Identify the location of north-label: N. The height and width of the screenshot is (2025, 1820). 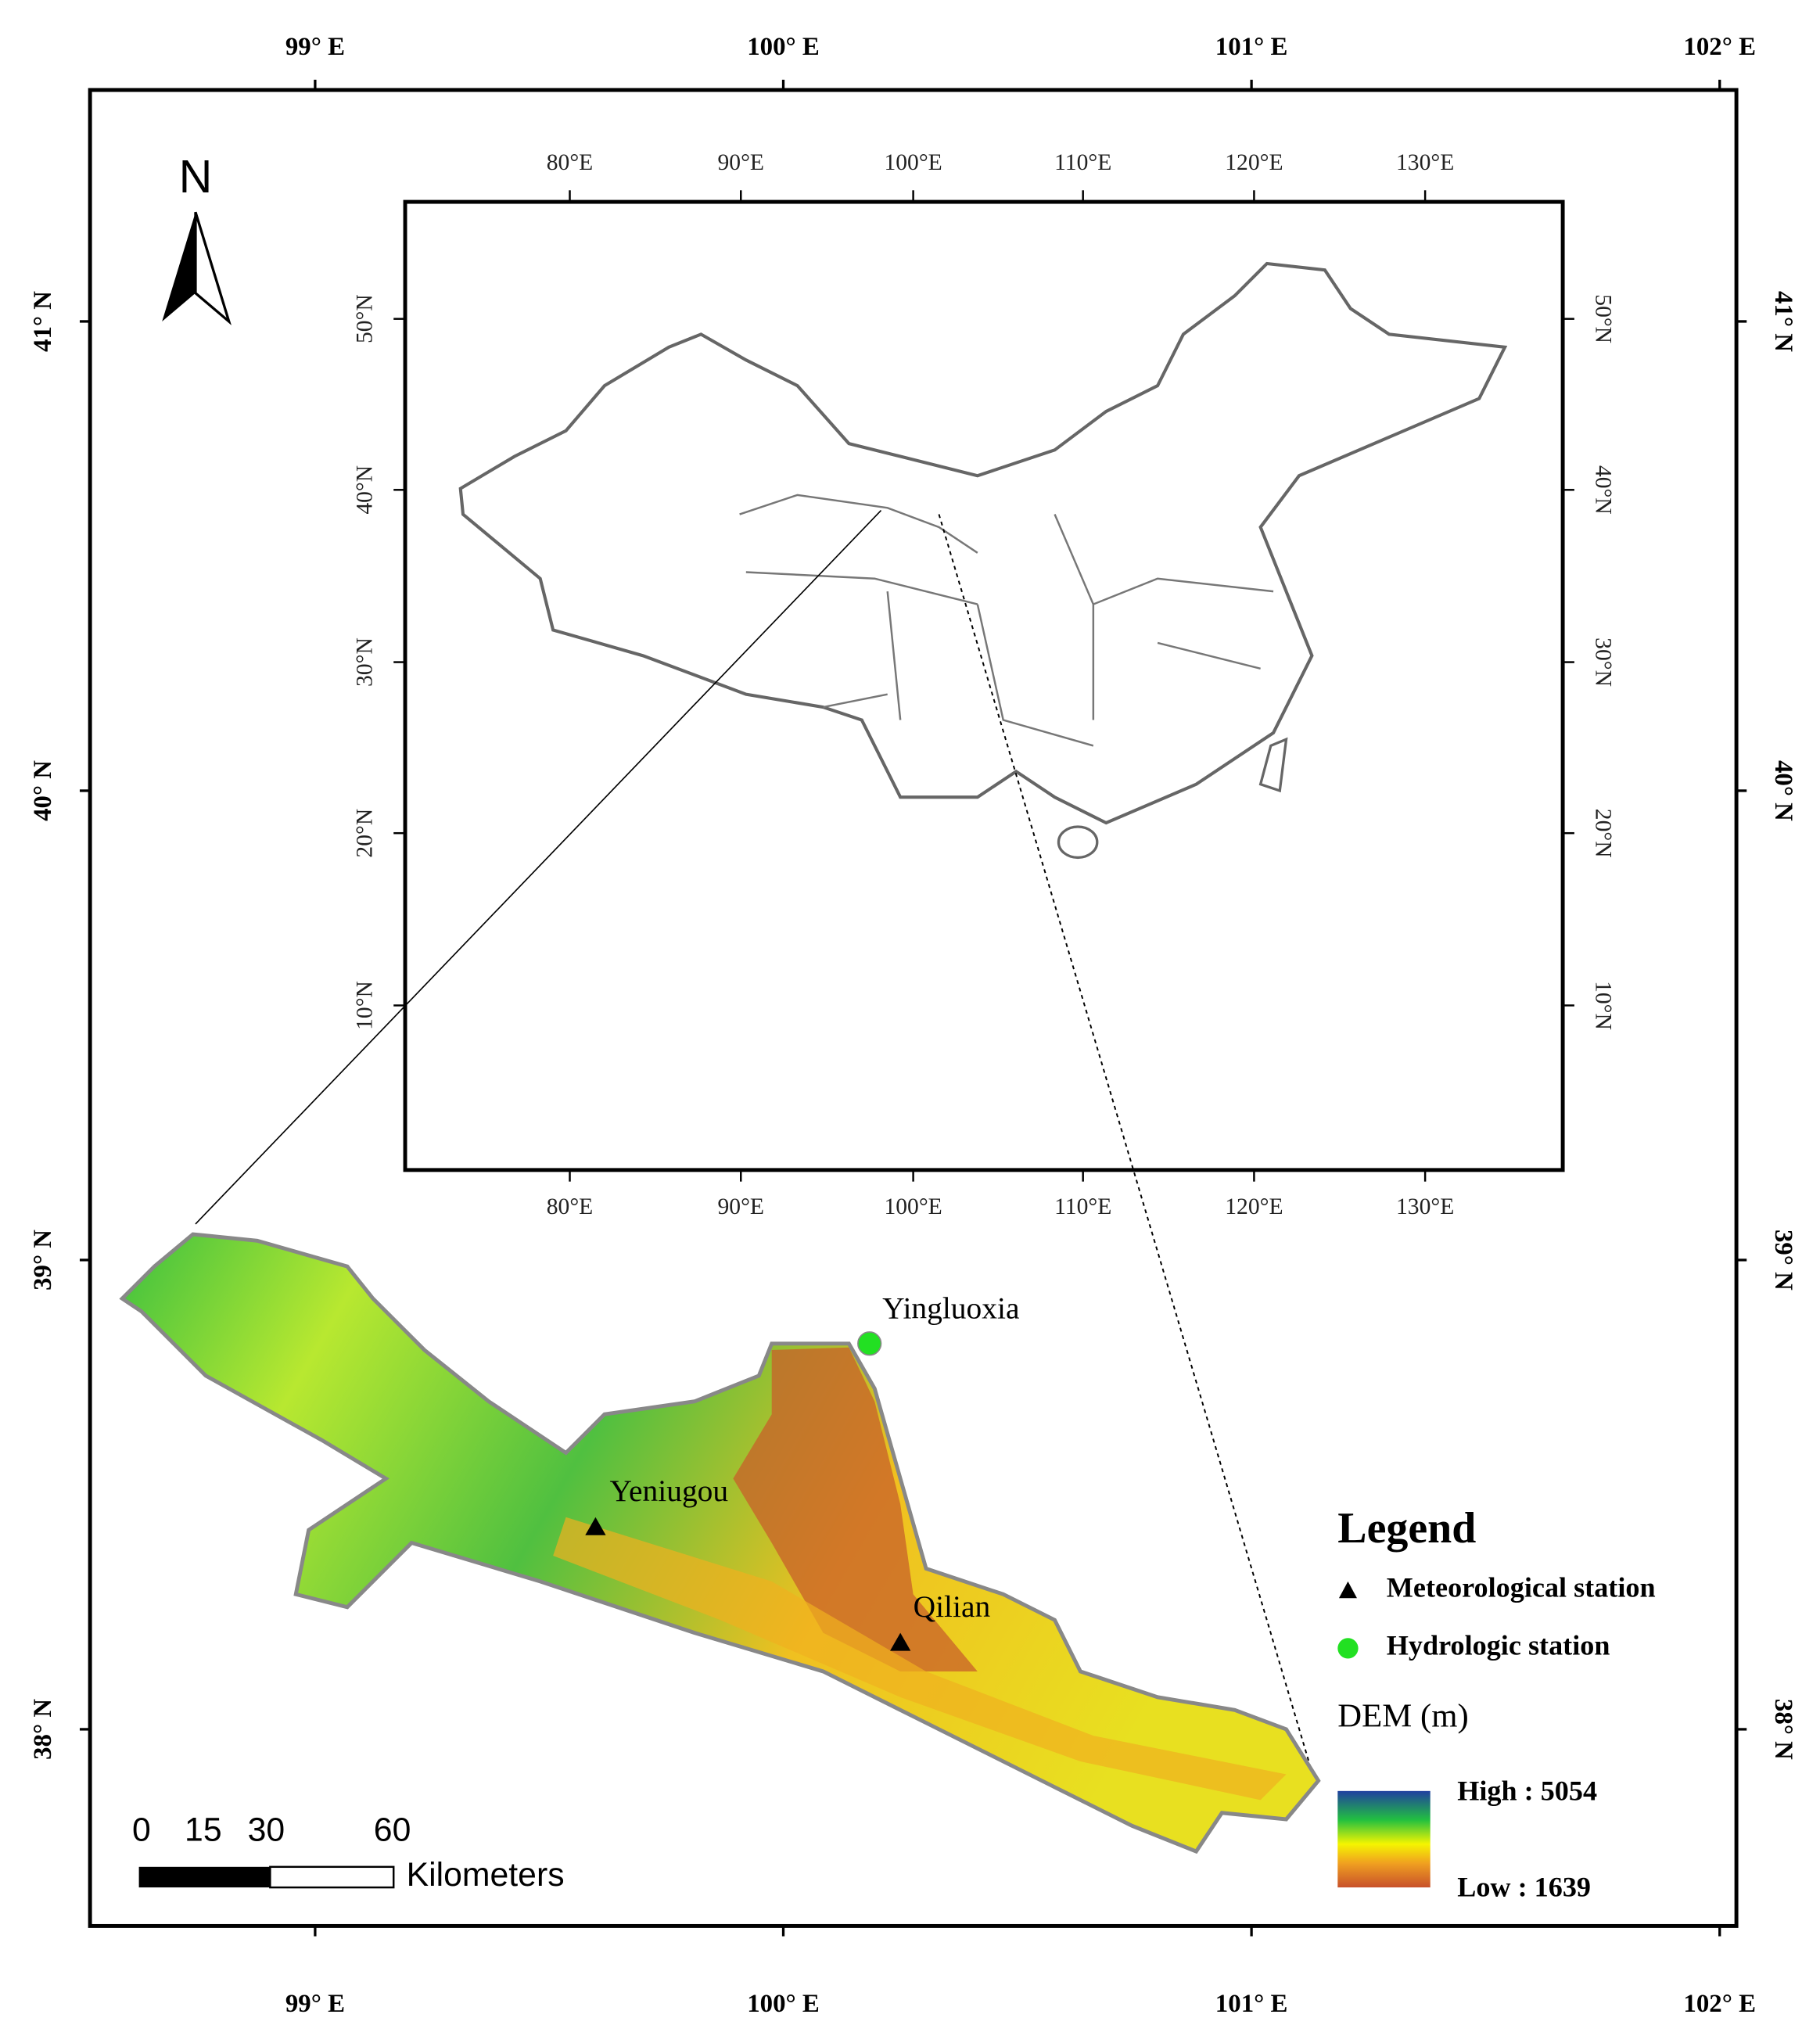
(196, 177).